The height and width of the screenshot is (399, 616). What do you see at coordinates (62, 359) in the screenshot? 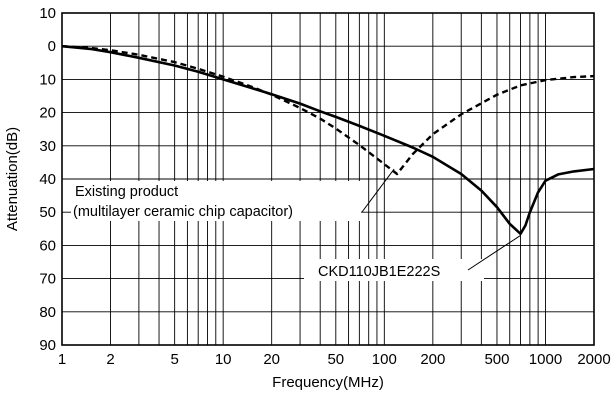
I see `x-tick-label: 1` at bounding box center [62, 359].